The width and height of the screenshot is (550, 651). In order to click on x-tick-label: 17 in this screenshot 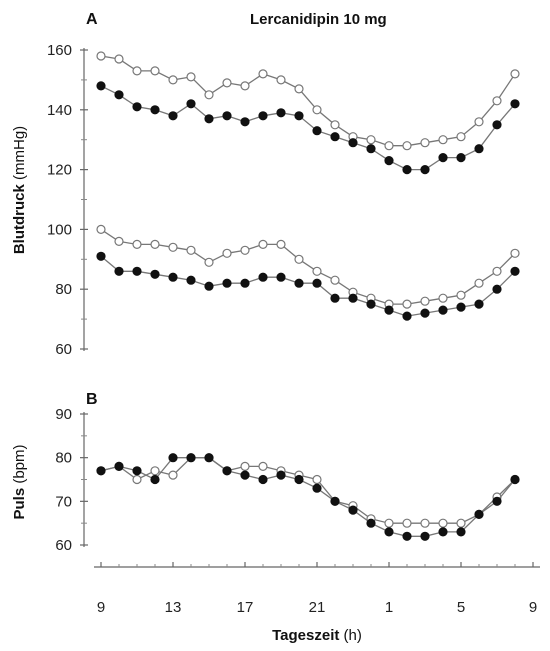, I will do `click(245, 607)`.